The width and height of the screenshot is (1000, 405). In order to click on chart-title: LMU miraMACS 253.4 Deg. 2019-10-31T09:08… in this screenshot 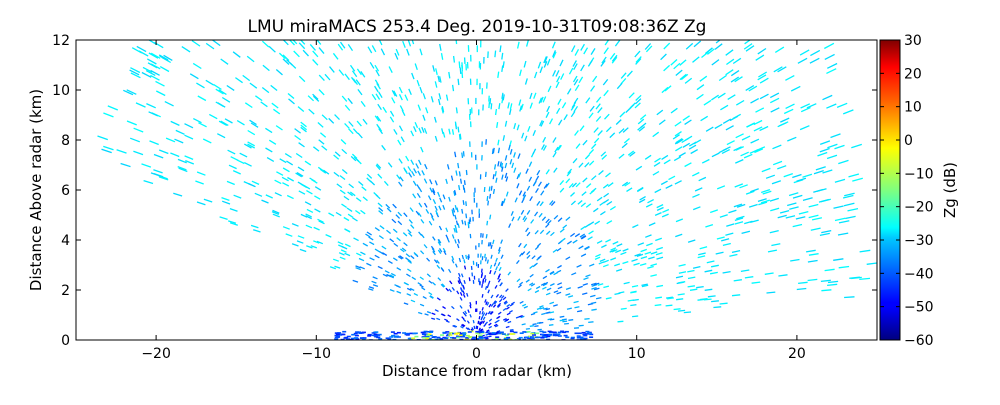, I will do `click(477, 27)`.